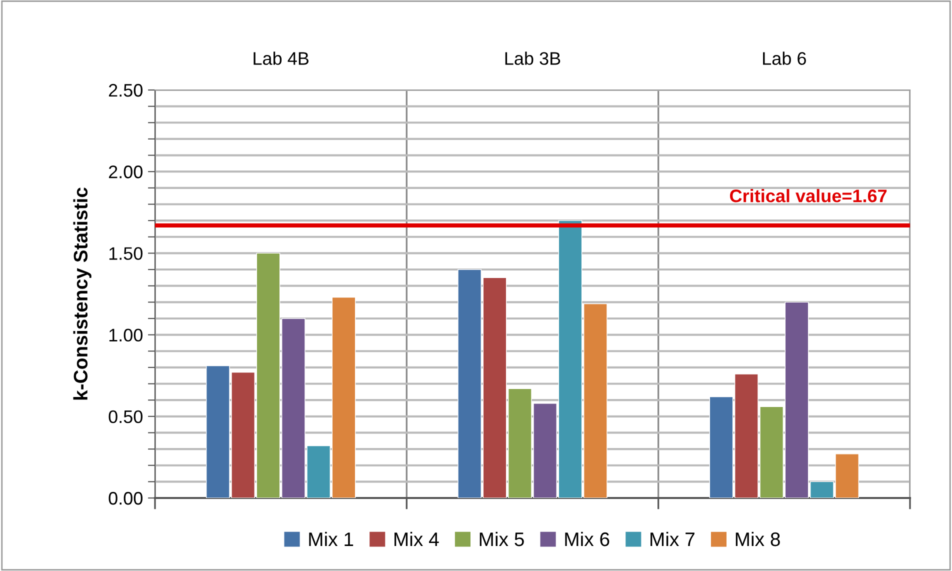 Image resolution: width=952 pixels, height=571 pixels. What do you see at coordinates (125, 417) in the screenshot?
I see `y-tick-label: 0.50` at bounding box center [125, 417].